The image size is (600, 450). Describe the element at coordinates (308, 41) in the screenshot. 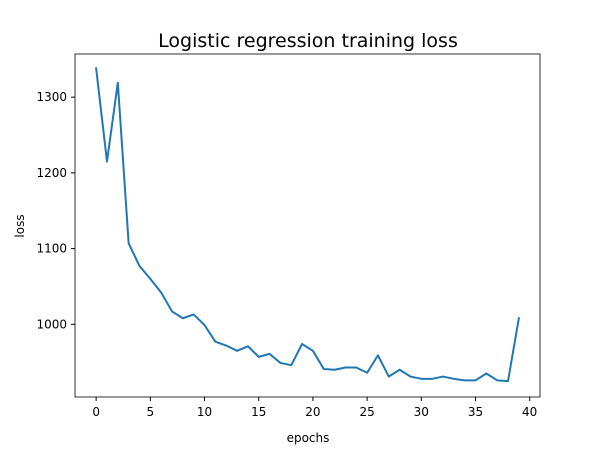

I see `chart-title: Logistic regression training loss` at that location.